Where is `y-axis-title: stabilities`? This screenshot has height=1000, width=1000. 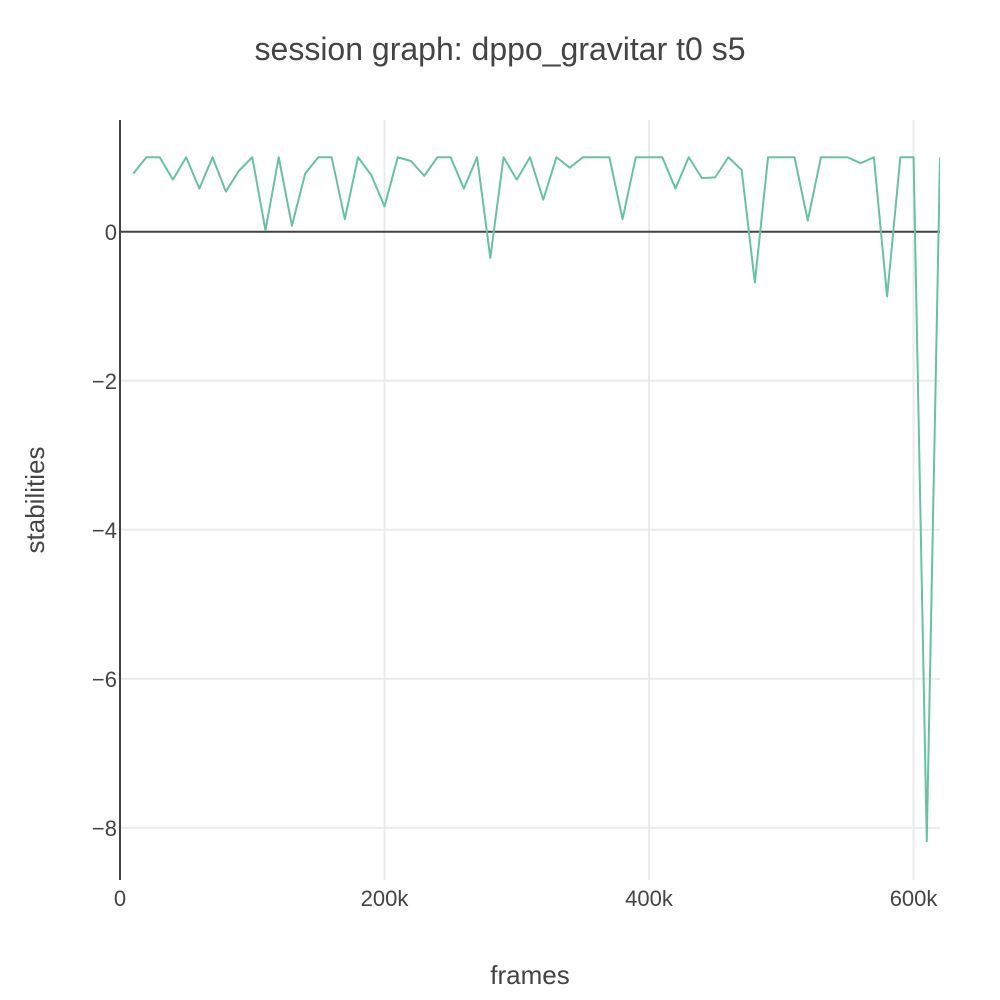
y-axis-title: stabilities is located at coordinates (35, 500).